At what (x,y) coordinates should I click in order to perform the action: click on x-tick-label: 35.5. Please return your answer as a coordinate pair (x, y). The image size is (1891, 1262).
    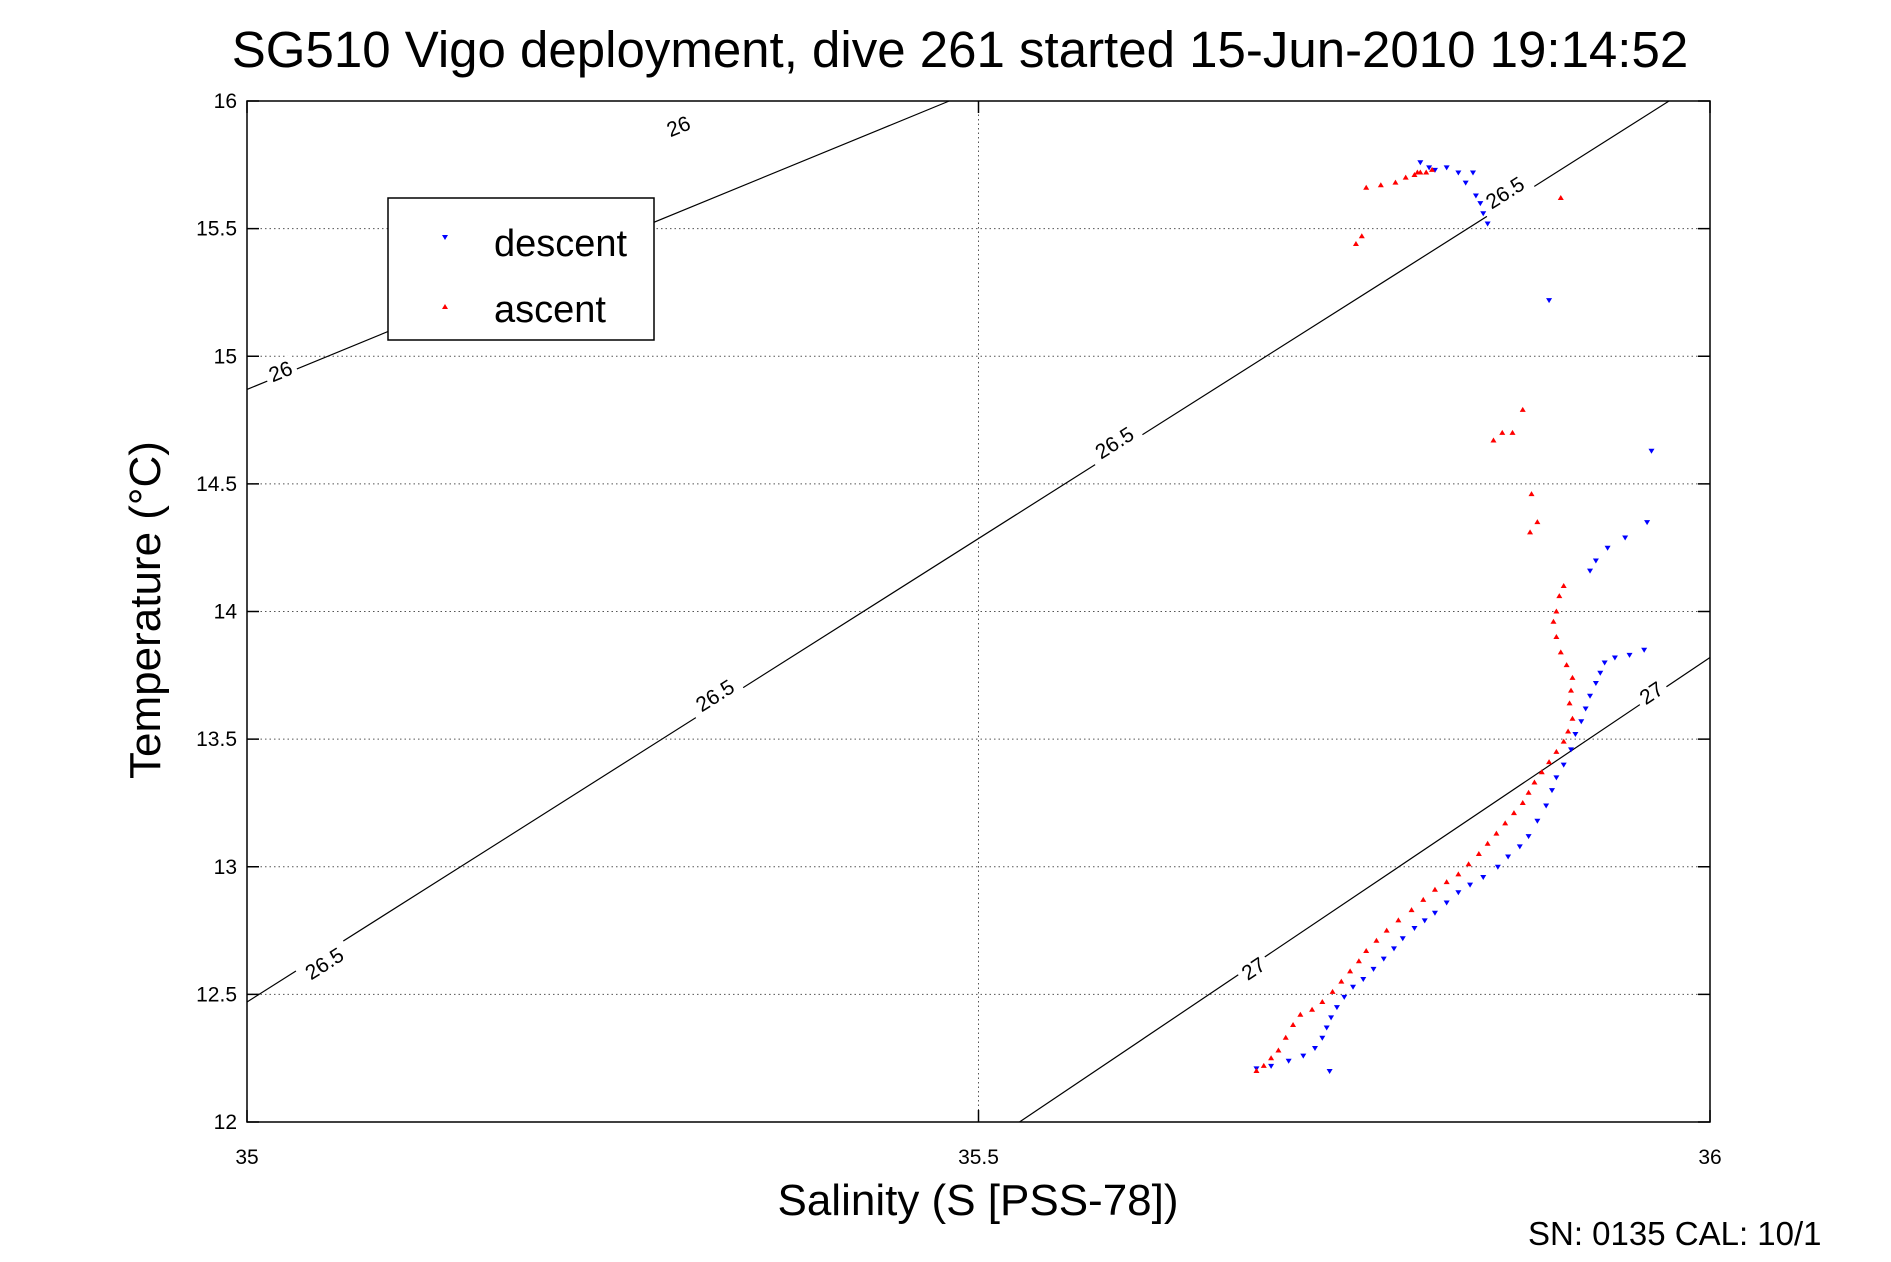
    Looking at the image, I should click on (978, 1157).